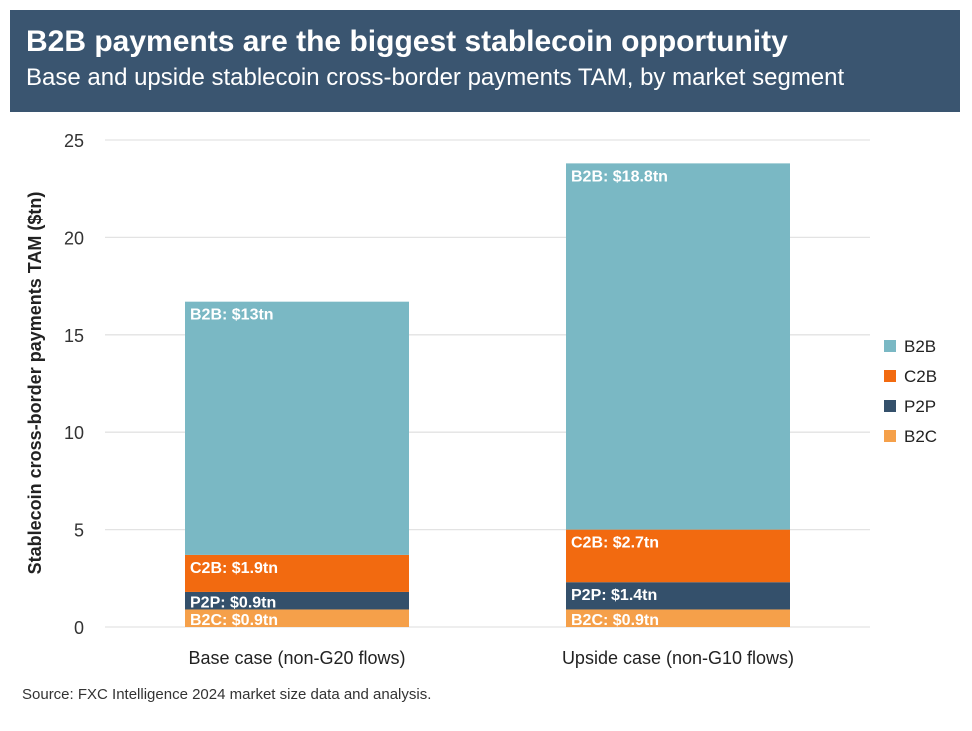 The image size is (972, 731). I want to click on y-tick-label: 25, so click(74, 141).